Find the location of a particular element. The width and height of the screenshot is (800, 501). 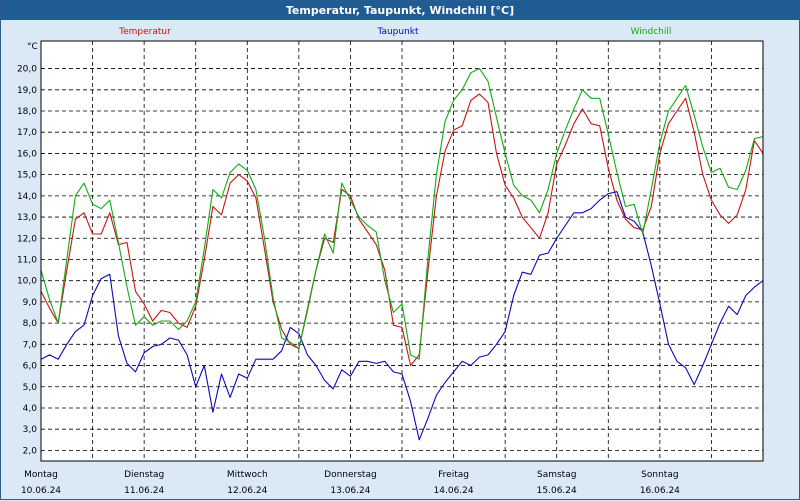

x-day-label: Freitag is located at coordinates (453, 475).